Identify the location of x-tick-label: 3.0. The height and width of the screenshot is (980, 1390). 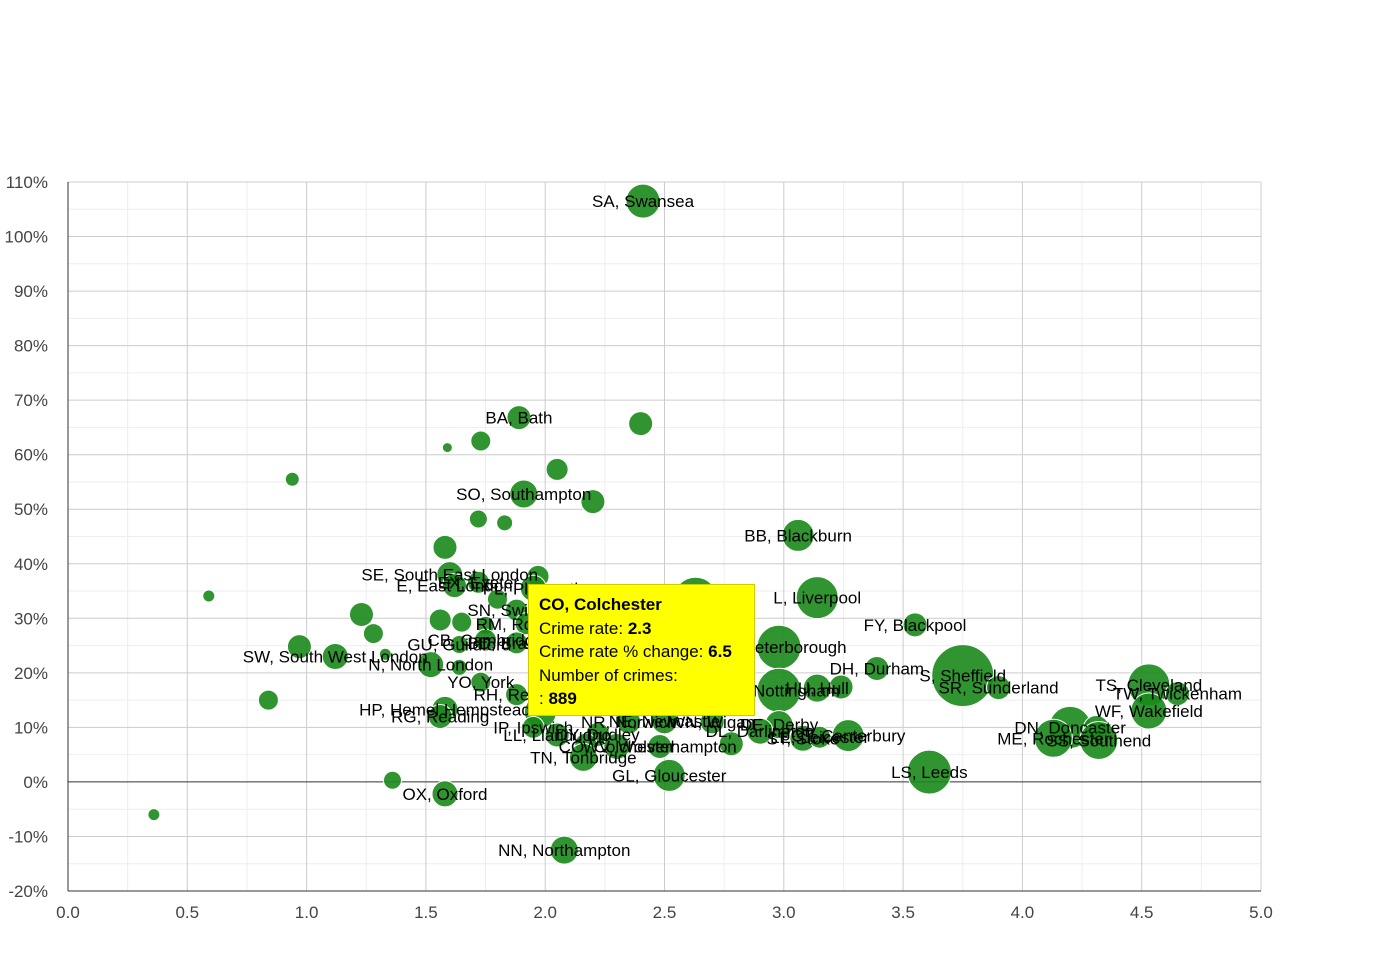
(784, 912).